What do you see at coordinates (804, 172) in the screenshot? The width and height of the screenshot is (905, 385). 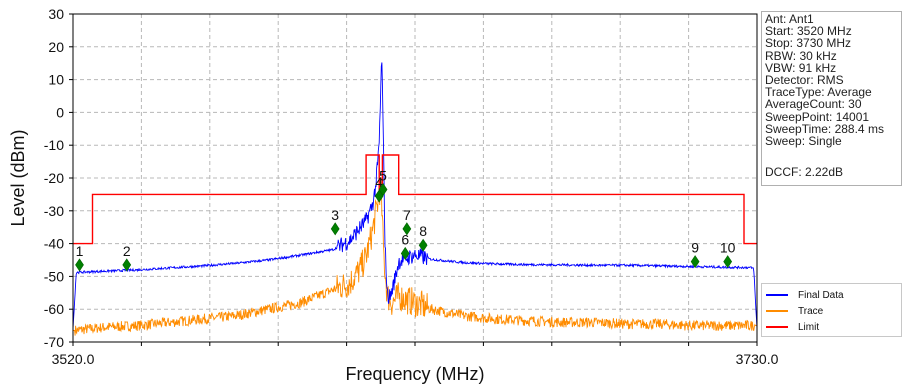 I see `info-dccf: DCCF: 2.22dB` at bounding box center [804, 172].